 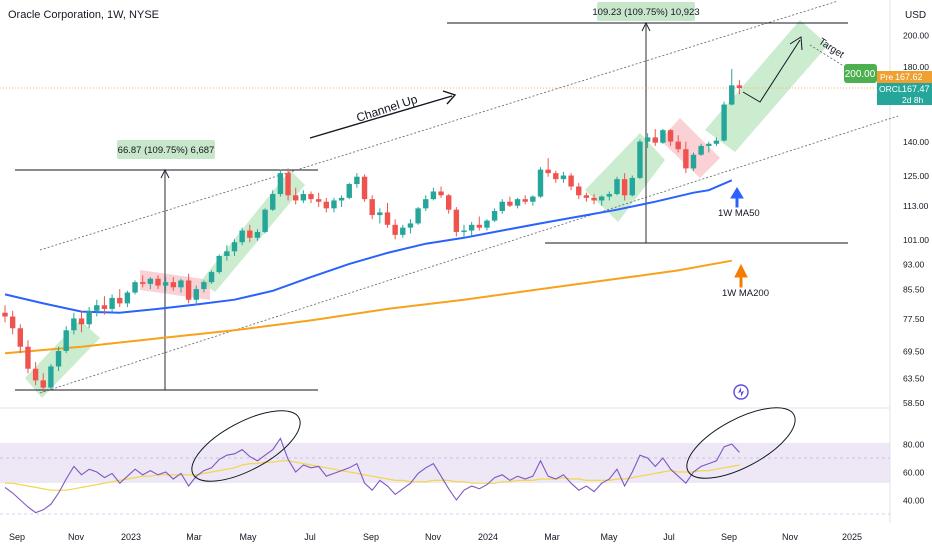 What do you see at coordinates (852, 537) in the screenshot?
I see `time-tick-label: 2025` at bounding box center [852, 537].